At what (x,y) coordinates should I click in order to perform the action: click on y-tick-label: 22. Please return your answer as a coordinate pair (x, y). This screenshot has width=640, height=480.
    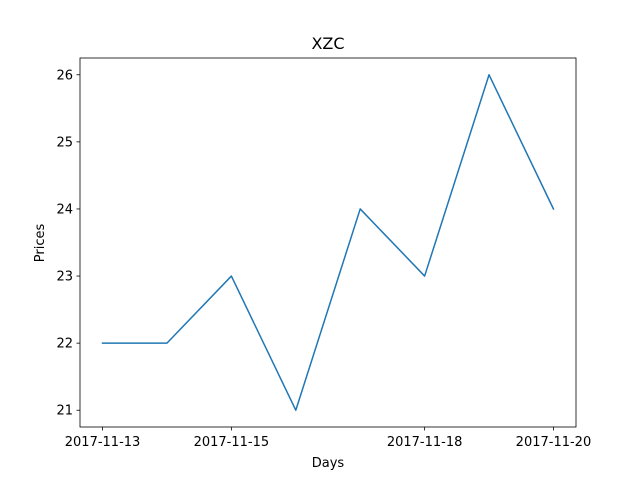
    Looking at the image, I should click on (64, 344).